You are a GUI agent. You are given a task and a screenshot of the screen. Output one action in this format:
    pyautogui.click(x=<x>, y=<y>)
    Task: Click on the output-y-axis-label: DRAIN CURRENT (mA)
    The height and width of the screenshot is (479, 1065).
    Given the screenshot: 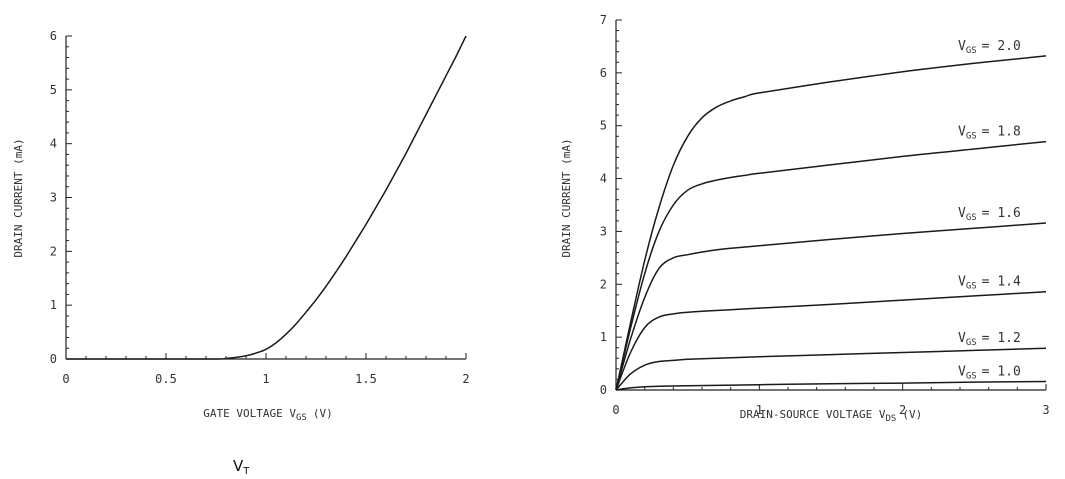 What is the action you would take?
    pyautogui.click(x=566, y=197)
    